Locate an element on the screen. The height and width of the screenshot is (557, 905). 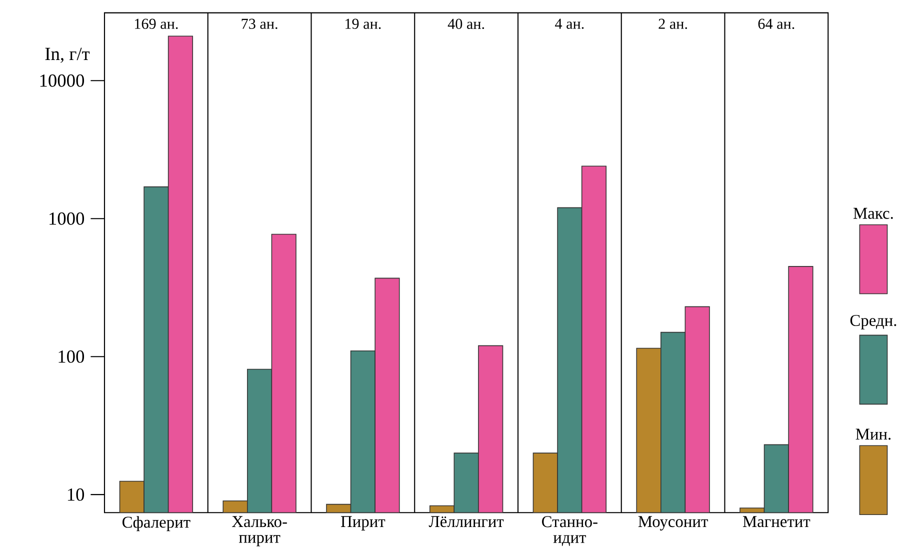
x-tick-label: Сфалерит is located at coordinates (156, 524).